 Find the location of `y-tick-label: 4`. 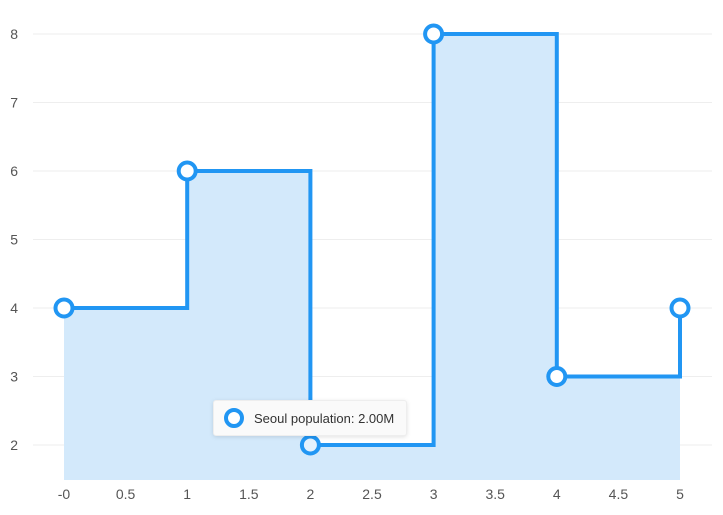

y-tick-label: 4 is located at coordinates (14, 308).